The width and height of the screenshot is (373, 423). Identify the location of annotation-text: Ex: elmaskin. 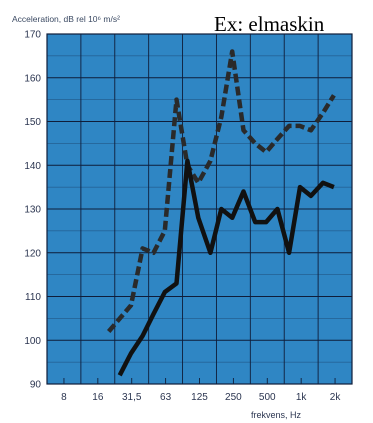
(269, 24).